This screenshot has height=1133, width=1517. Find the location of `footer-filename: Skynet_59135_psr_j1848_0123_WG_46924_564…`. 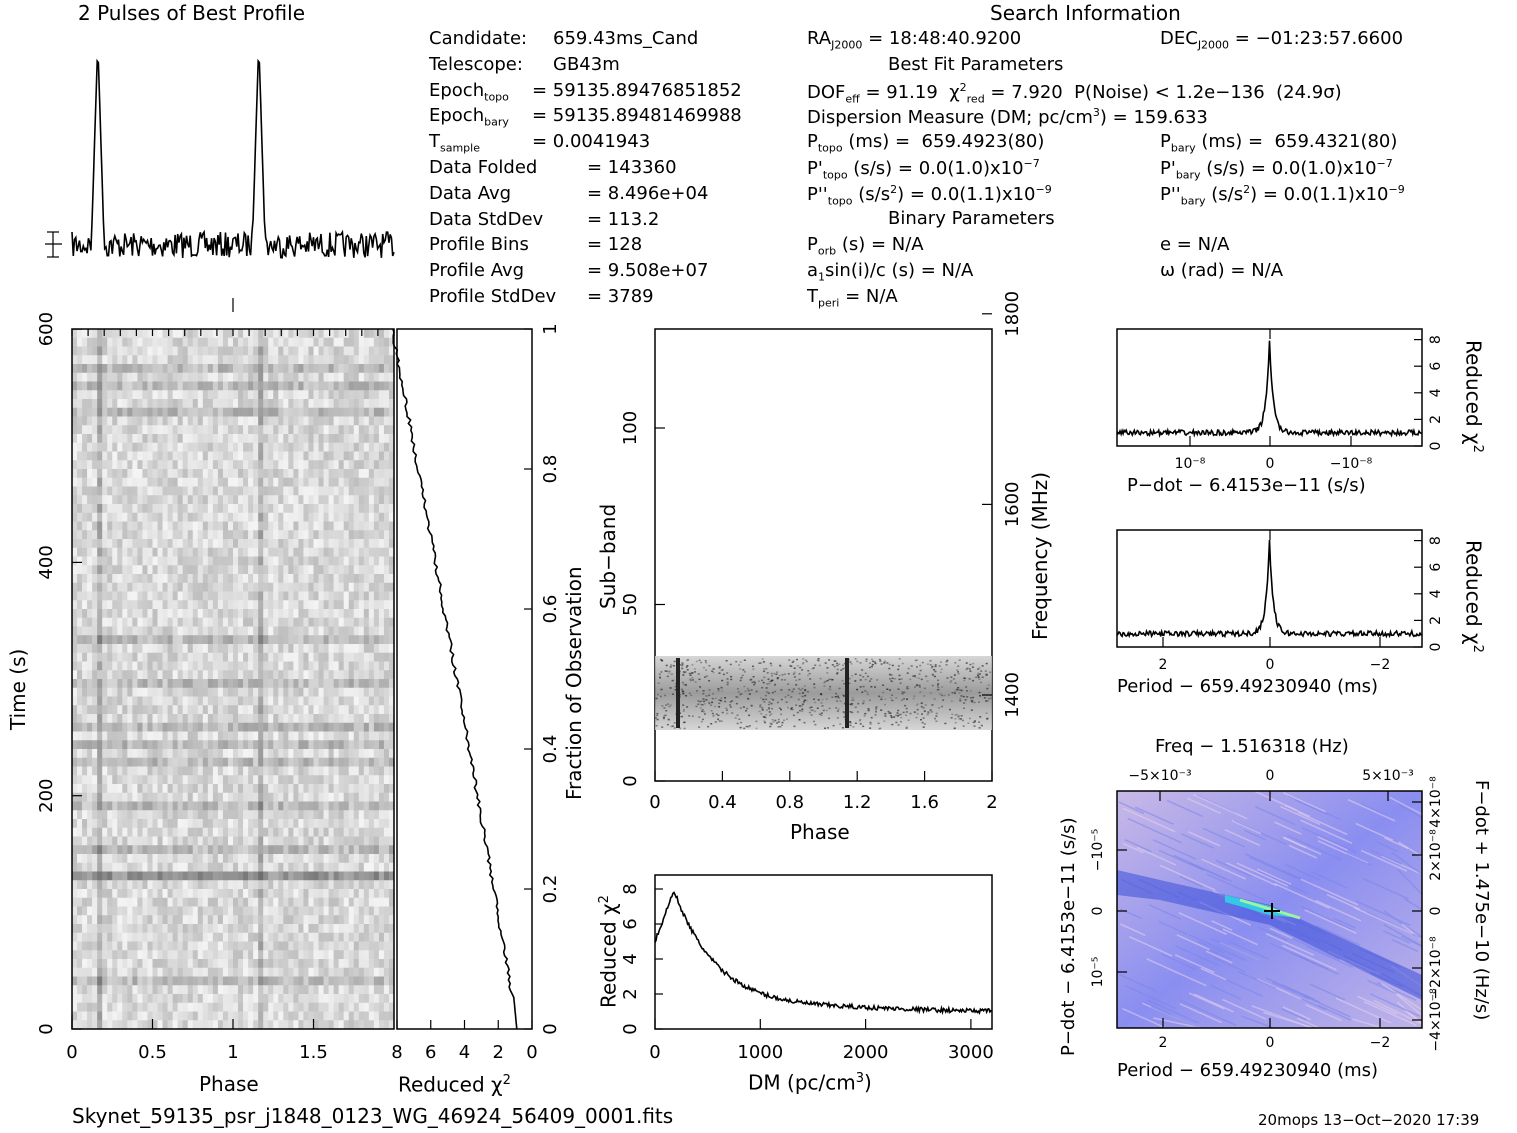

footer-filename: Skynet_59135_psr_j1848_0123_WG_46924_564… is located at coordinates (373, 1116).